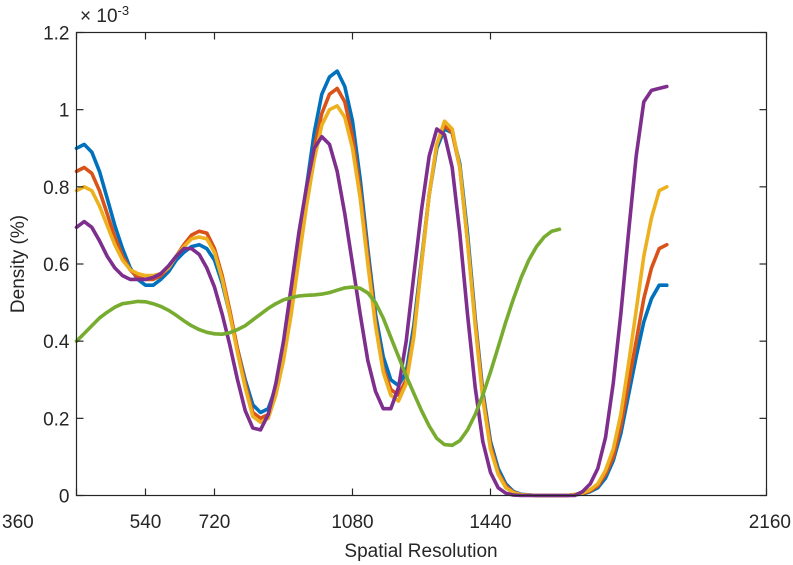 Image resolution: width=793 pixels, height=565 pixels. I want to click on x-tick-label: 2160, so click(770, 522).